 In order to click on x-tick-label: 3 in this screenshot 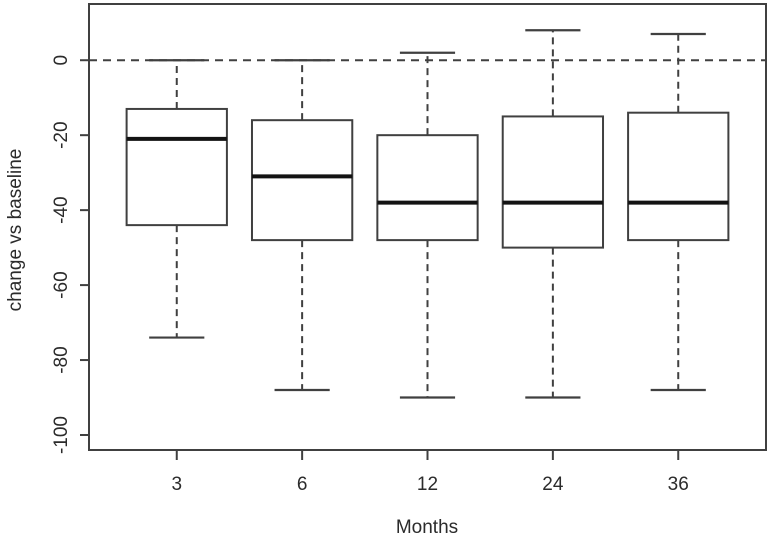, I will do `click(176, 484)`.